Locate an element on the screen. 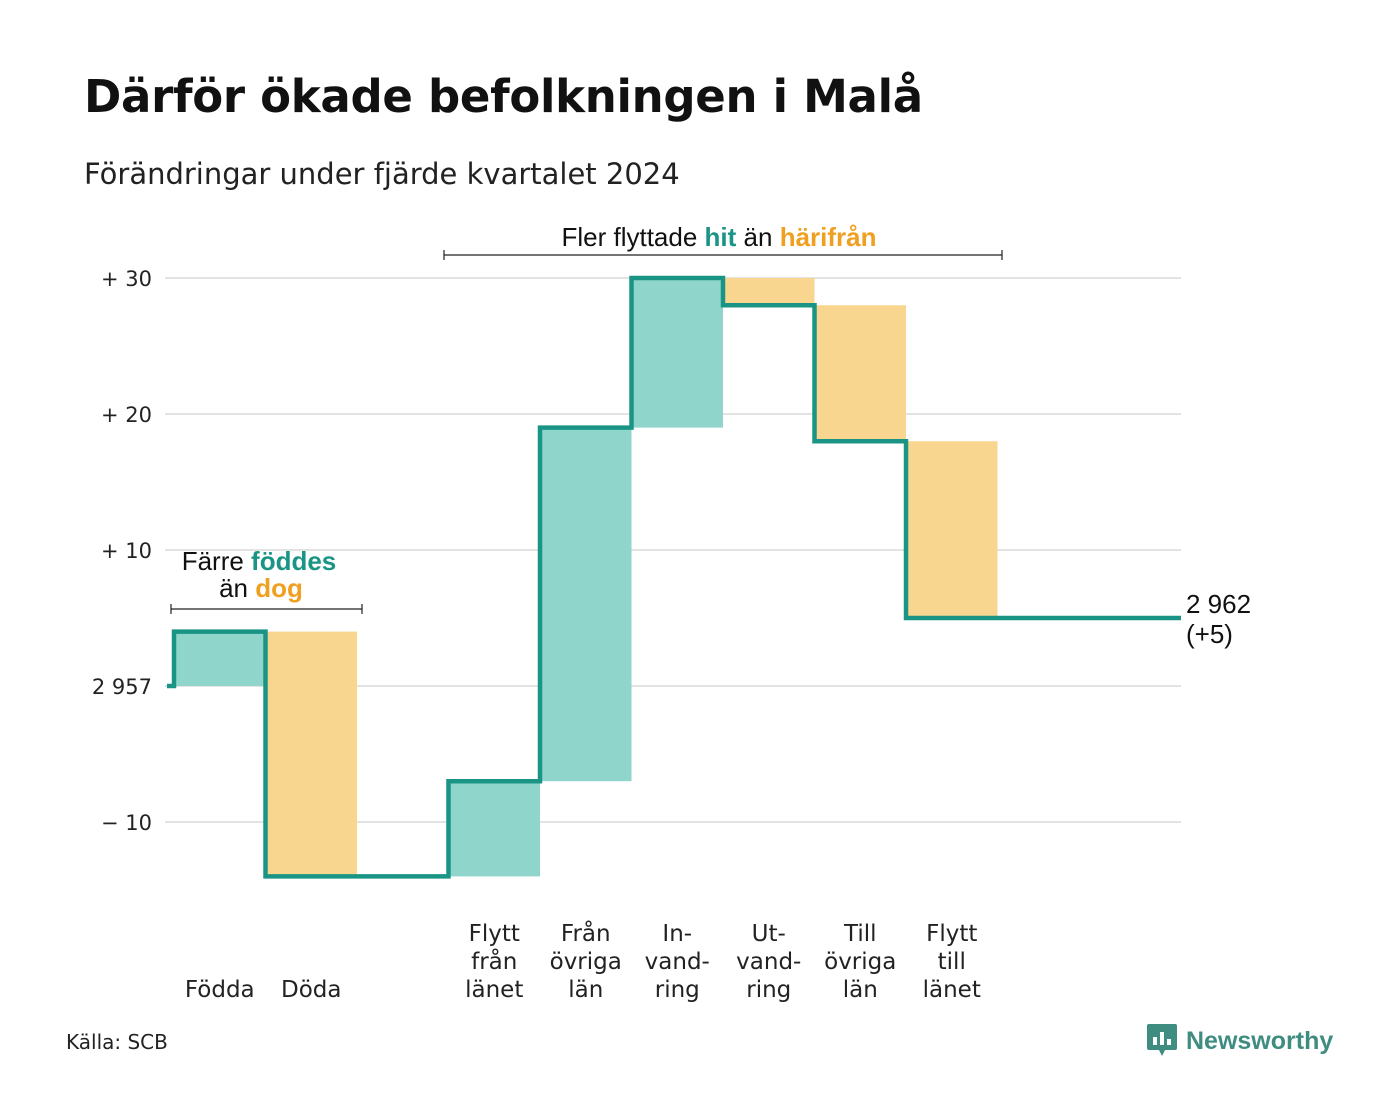  category-label: Från övriga län is located at coordinates (586, 961).